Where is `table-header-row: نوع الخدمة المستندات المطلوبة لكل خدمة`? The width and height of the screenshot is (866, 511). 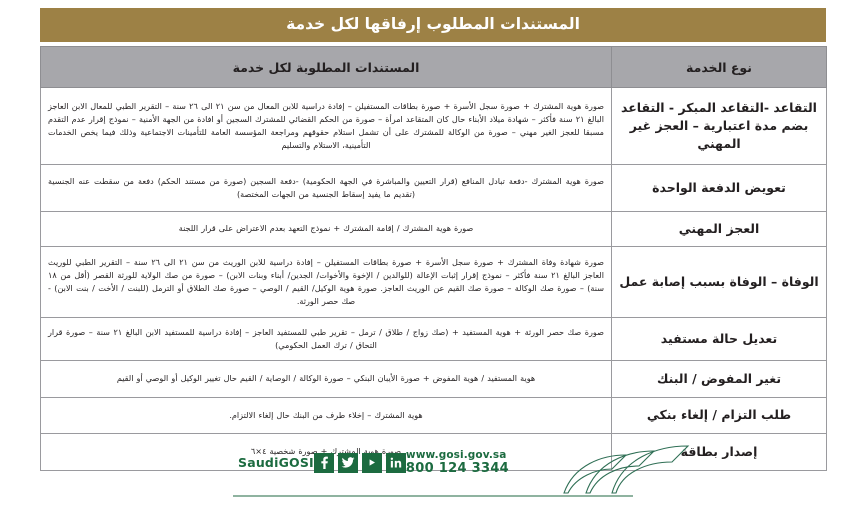
table-header-row: نوع الخدمة المستندات المطلوبة لكل خدمة is located at coordinates (433, 67).